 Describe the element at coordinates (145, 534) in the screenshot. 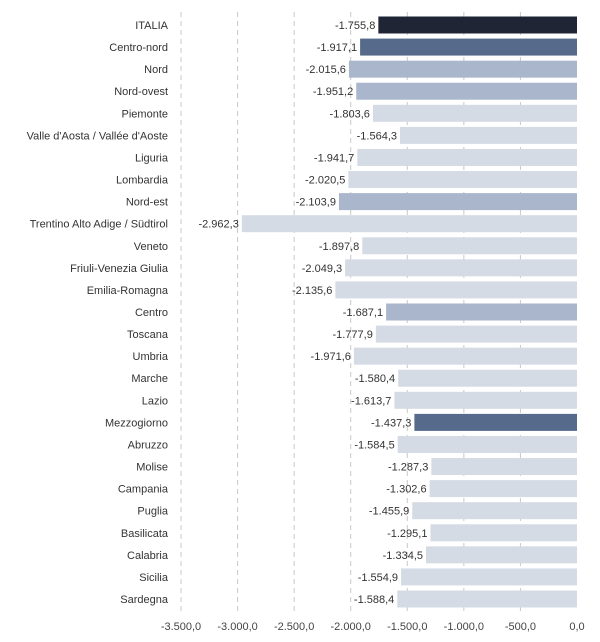

I see `category-label: Basilicata` at that location.